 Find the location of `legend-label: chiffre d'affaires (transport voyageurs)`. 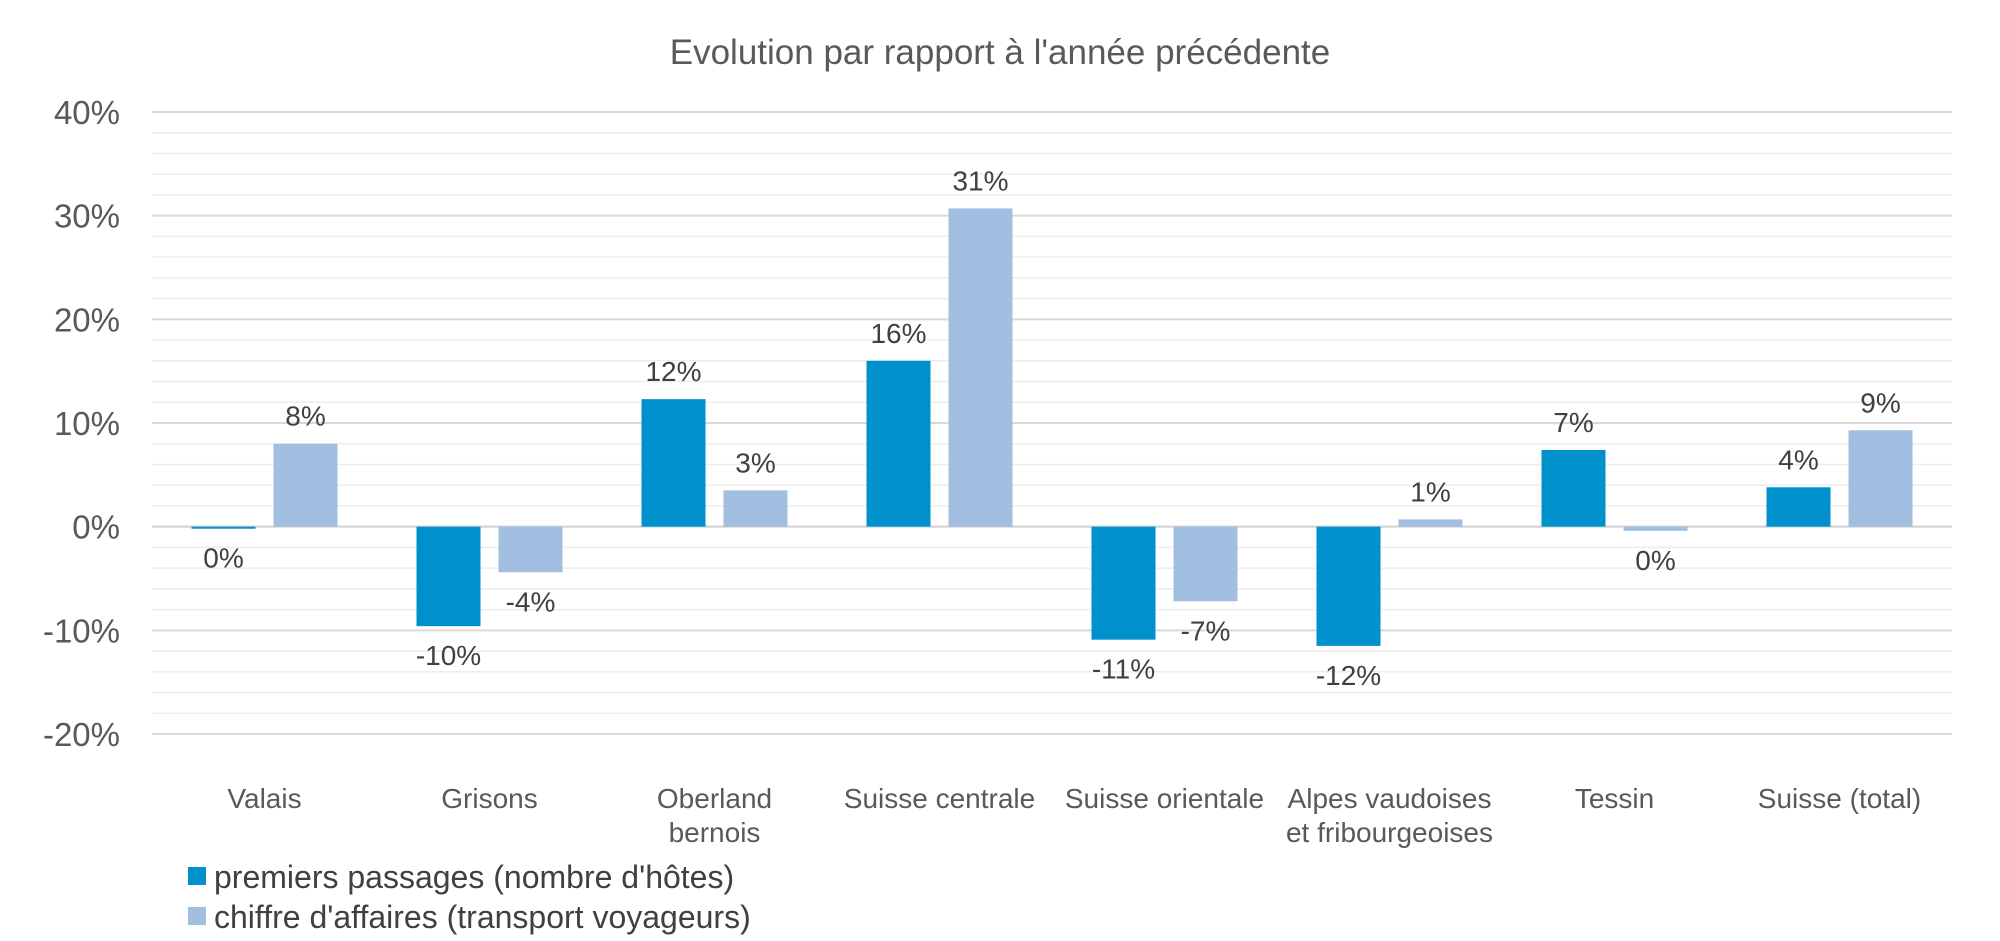

legend-label: chiffre d'affaires (transport voyageurs) is located at coordinates (482, 917).